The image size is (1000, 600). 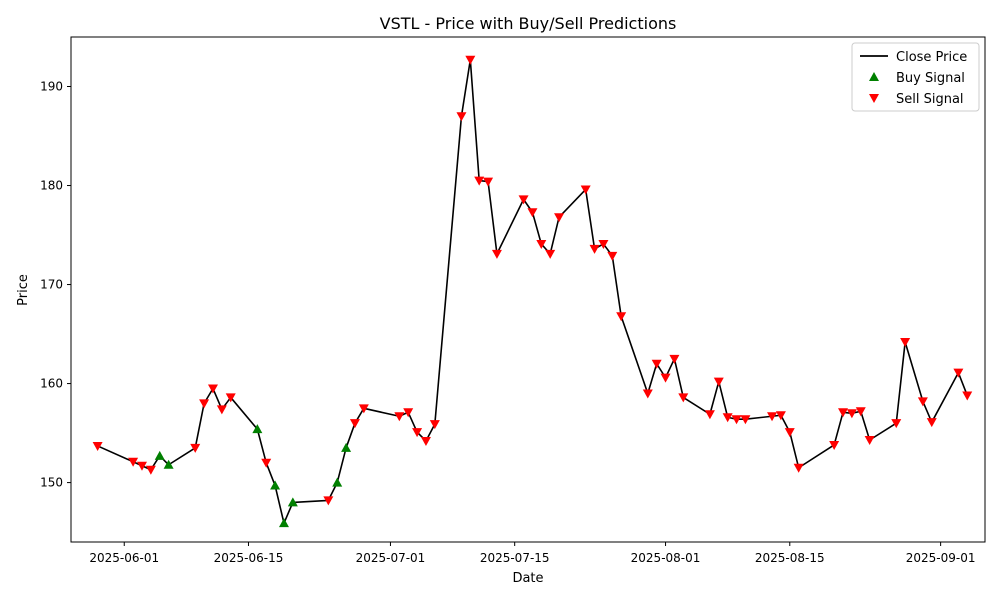 I want to click on x-tick-label: 2025-09-01, so click(x=941, y=558).